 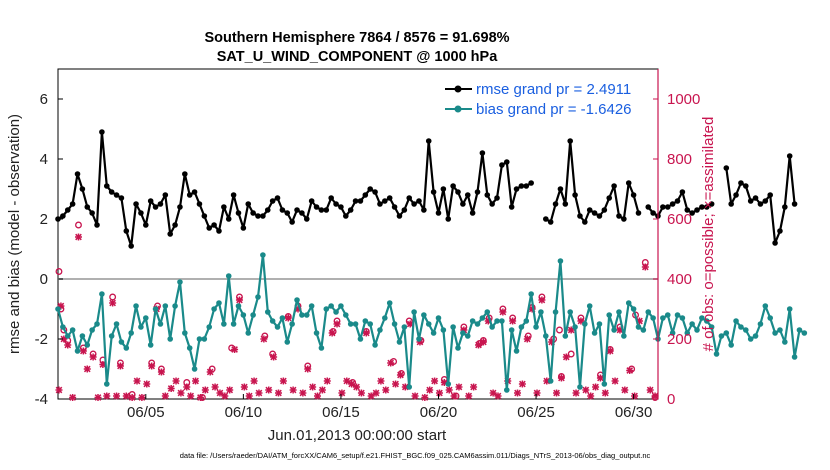 I want to click on y-right-tick-label: 600, so click(x=679, y=219).